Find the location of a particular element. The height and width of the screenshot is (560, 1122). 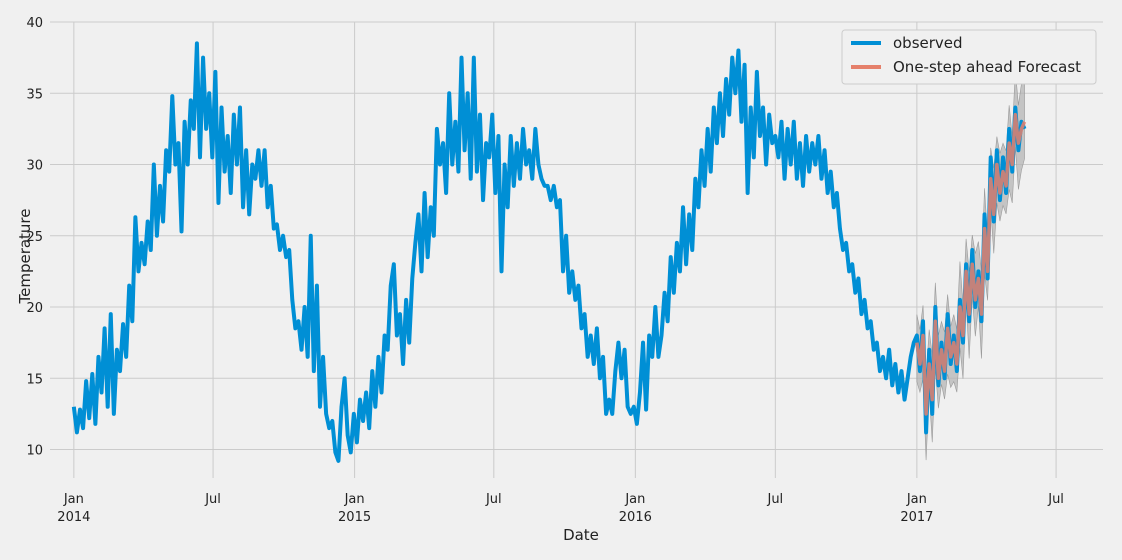

legend-box is located at coordinates (969, 57).